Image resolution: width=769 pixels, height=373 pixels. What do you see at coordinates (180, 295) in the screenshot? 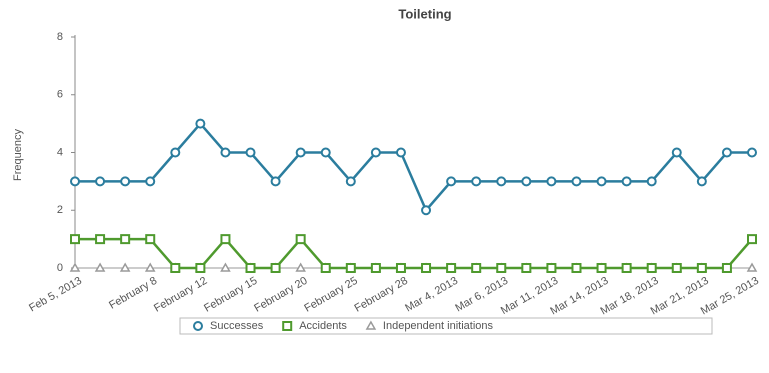
I see `x-tick-label: February 12` at bounding box center [180, 295].